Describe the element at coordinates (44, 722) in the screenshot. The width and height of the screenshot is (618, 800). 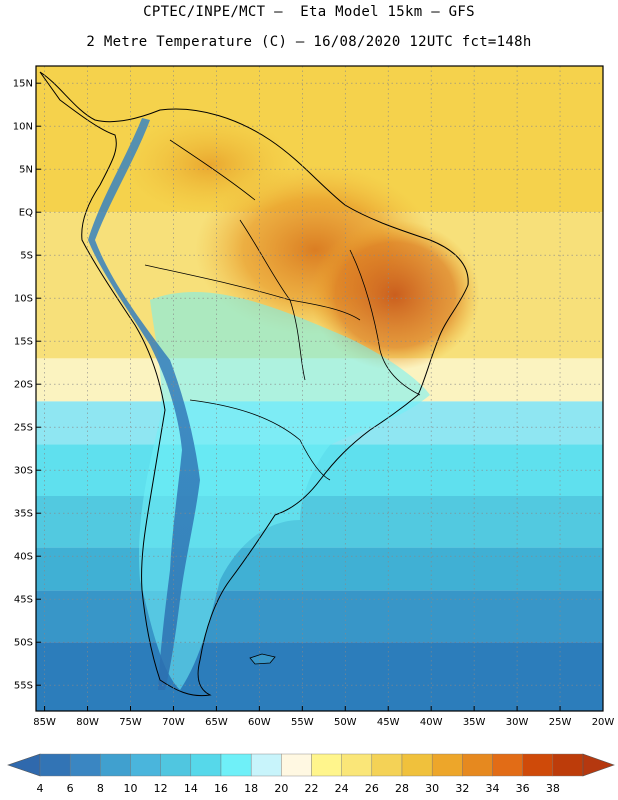
I see `lon-tick-label: 85W` at that location.